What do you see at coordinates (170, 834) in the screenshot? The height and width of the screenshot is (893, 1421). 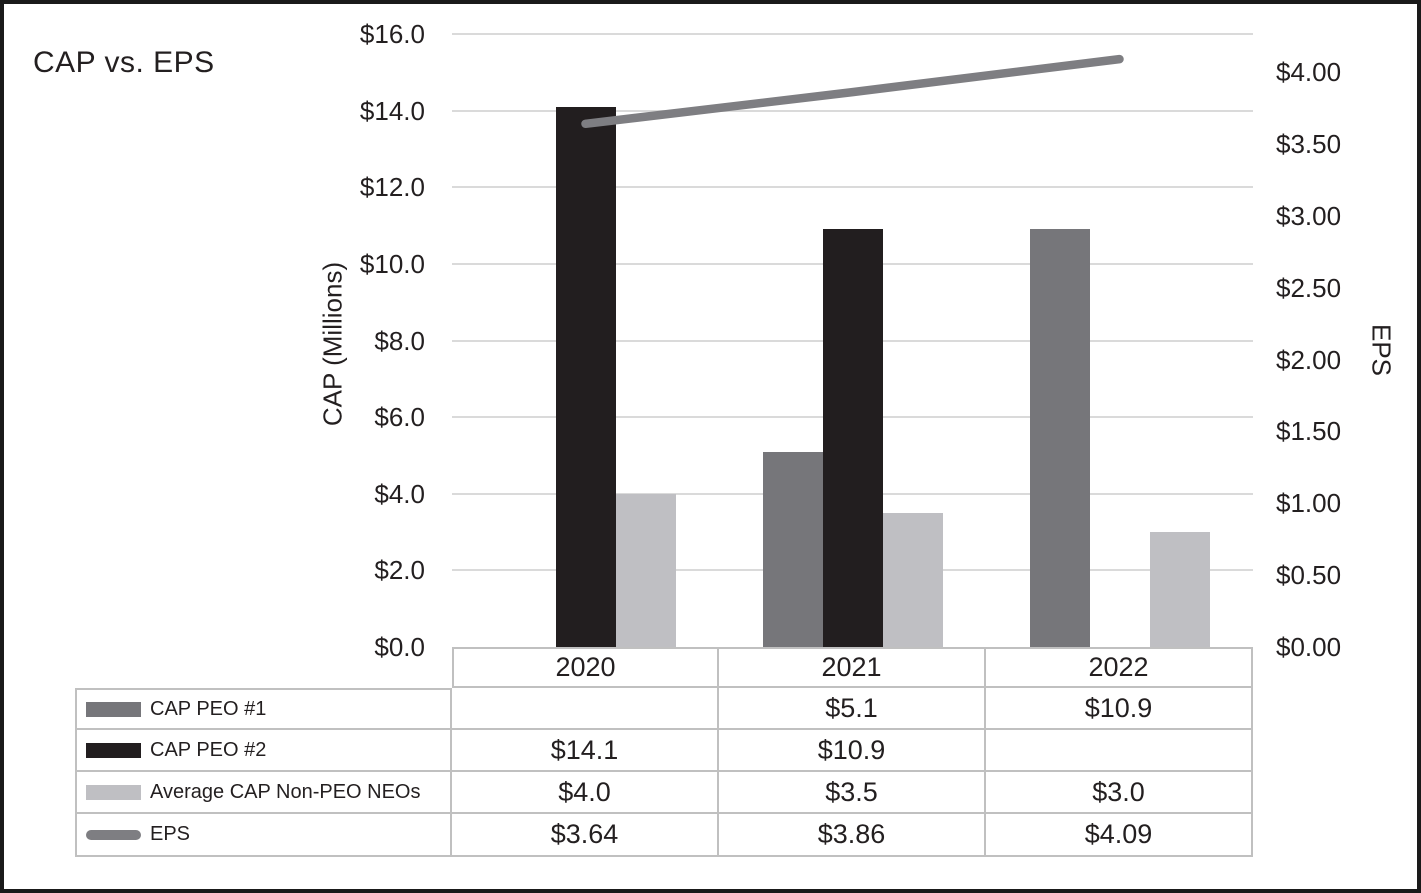 I see `series-label: EPS` at bounding box center [170, 834].